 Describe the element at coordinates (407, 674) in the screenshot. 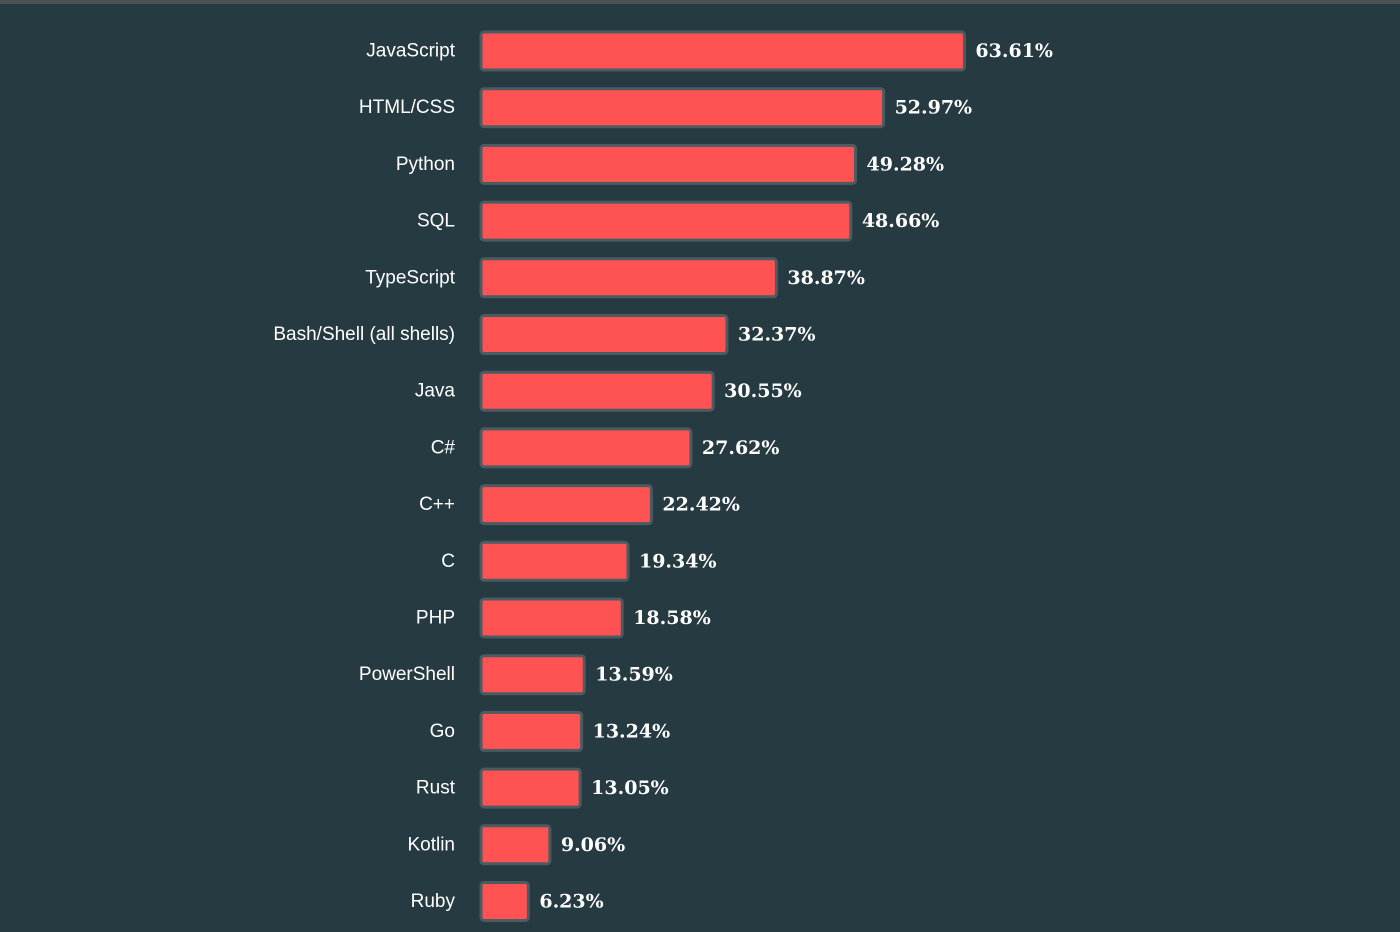

I see `category-label: PowerShell` at that location.